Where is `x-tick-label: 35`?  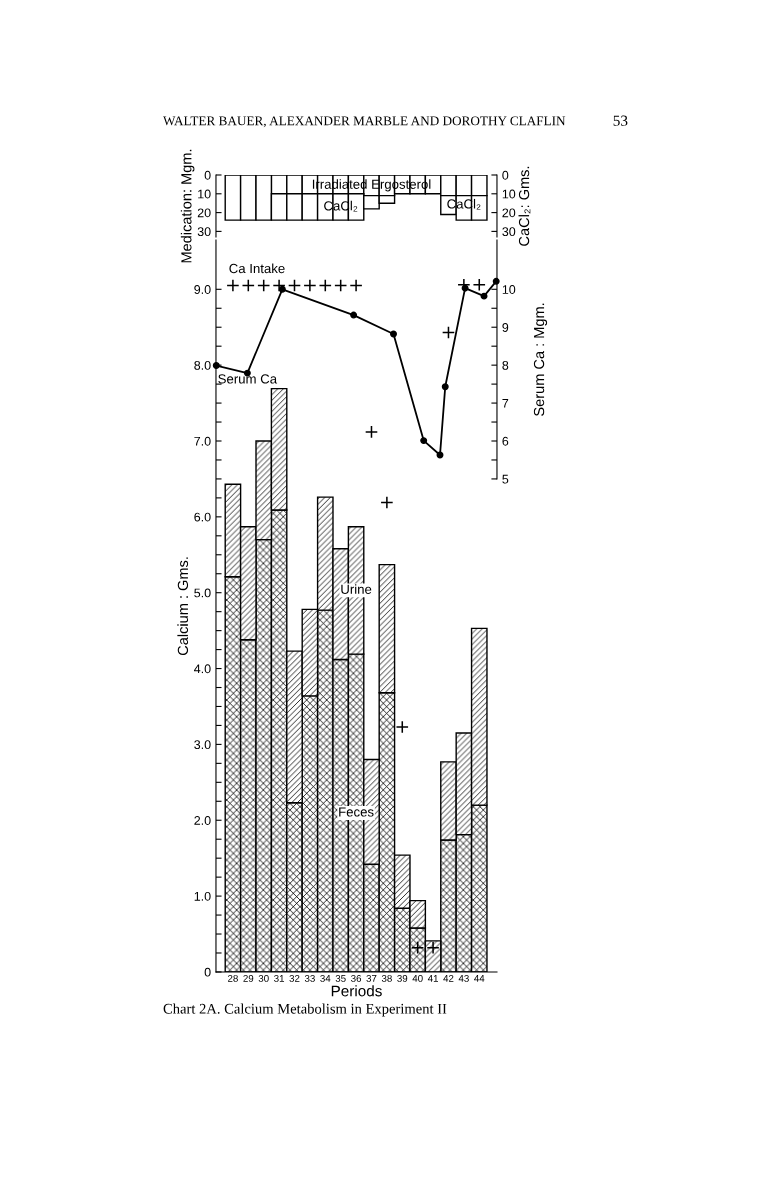 x-tick-label: 35 is located at coordinates (340, 978).